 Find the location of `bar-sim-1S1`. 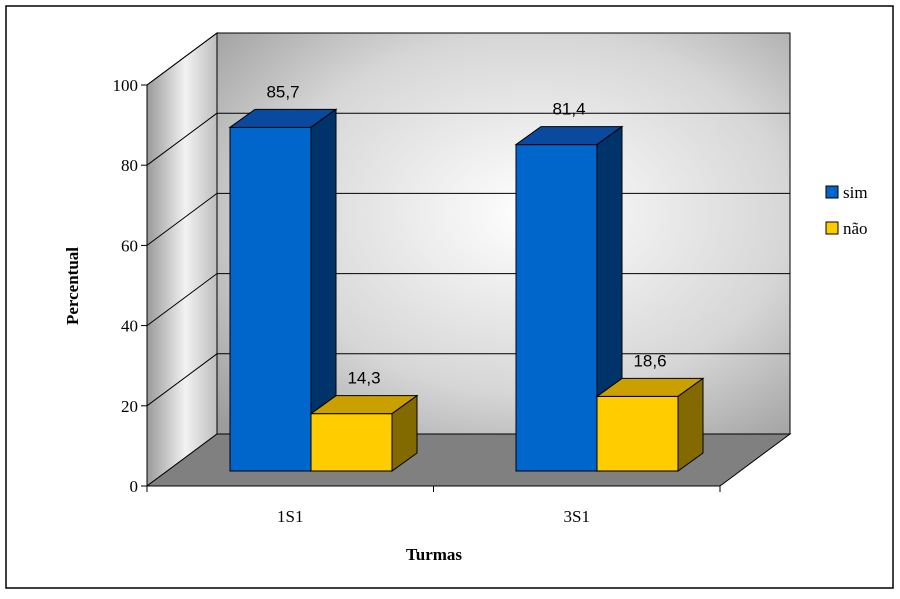

bar-sim-1S1 is located at coordinates (283, 290).